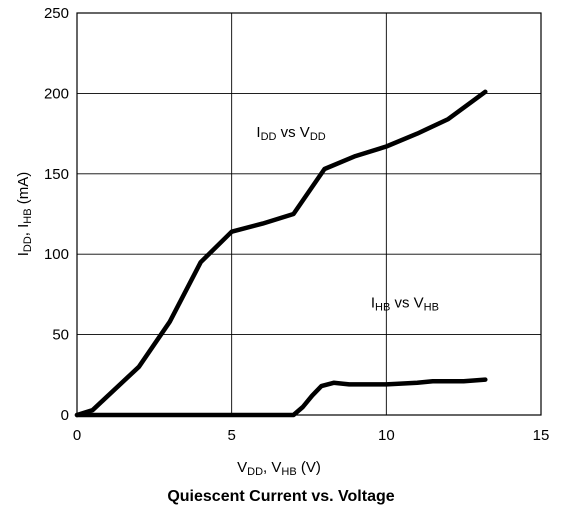  What do you see at coordinates (56, 174) in the screenshot?
I see `y-tick-label: 150` at bounding box center [56, 174].